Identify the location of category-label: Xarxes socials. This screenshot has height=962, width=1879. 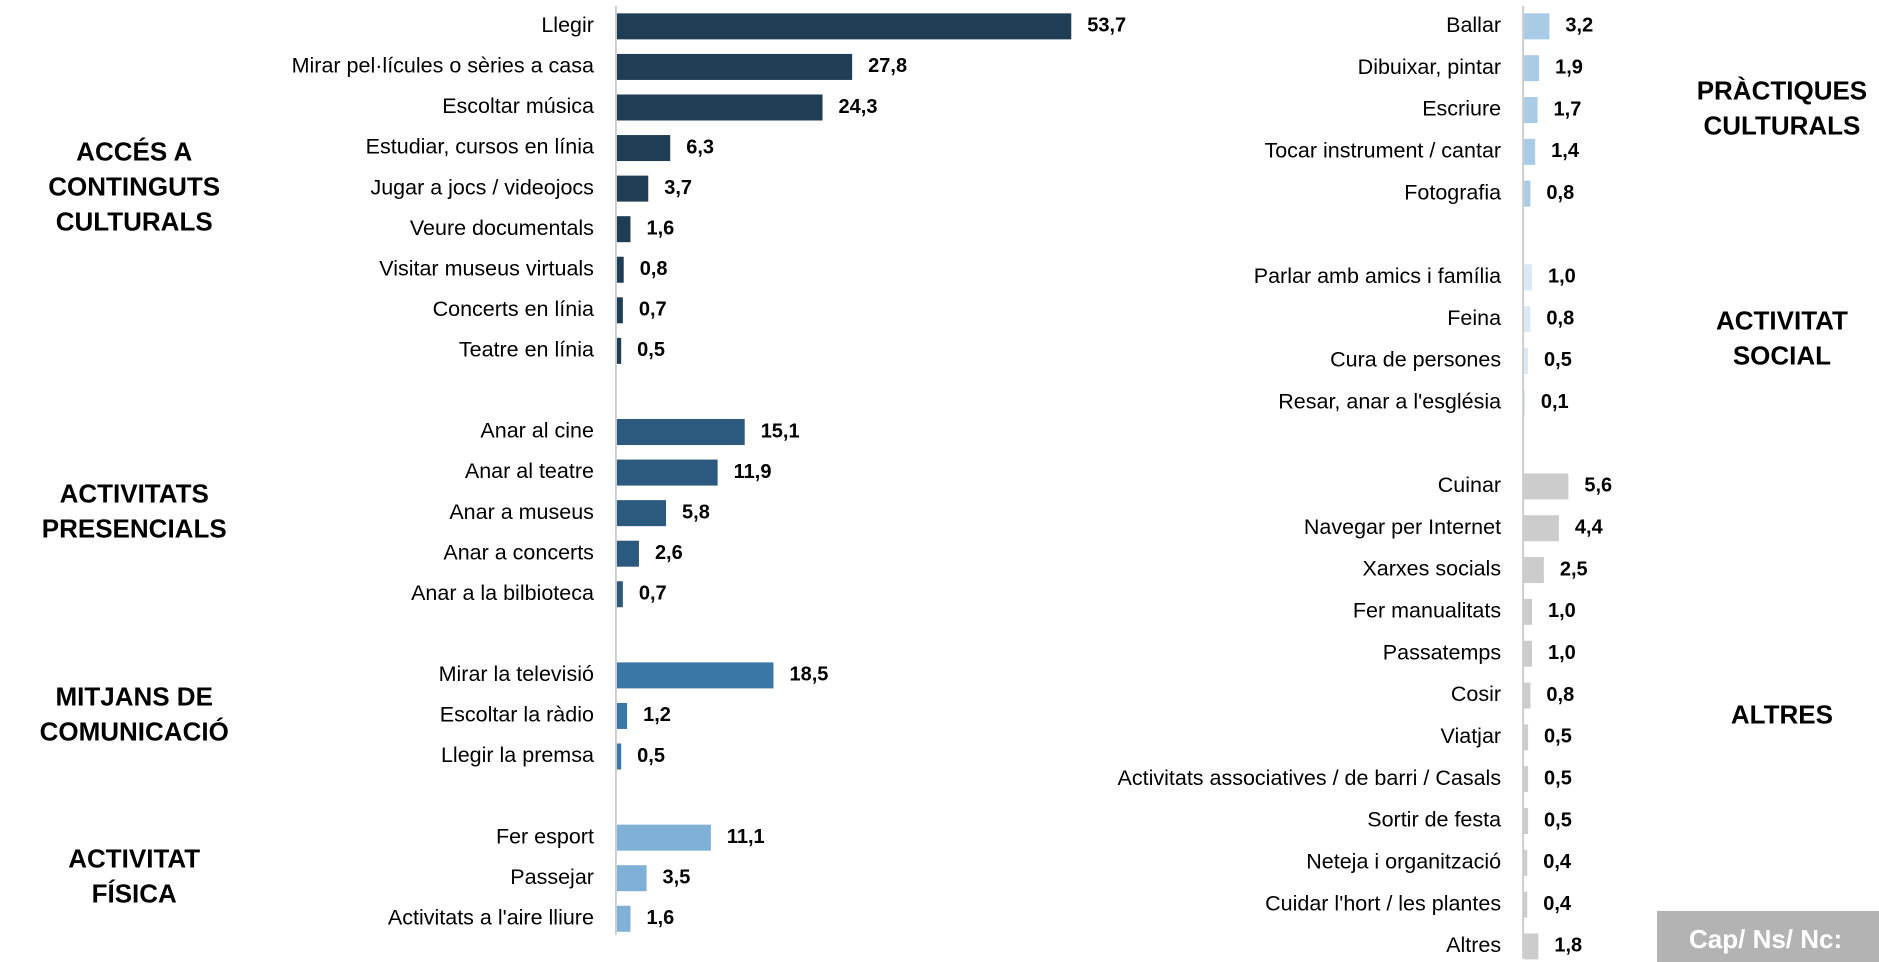
(1431, 569).